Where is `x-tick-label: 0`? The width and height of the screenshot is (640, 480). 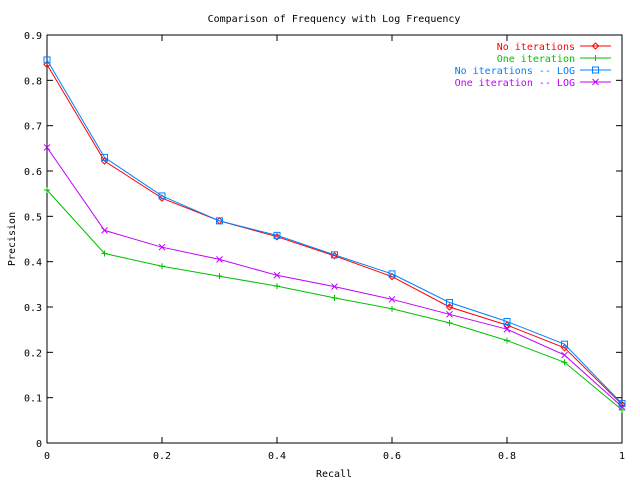 x-tick-label: 0 is located at coordinates (47, 456).